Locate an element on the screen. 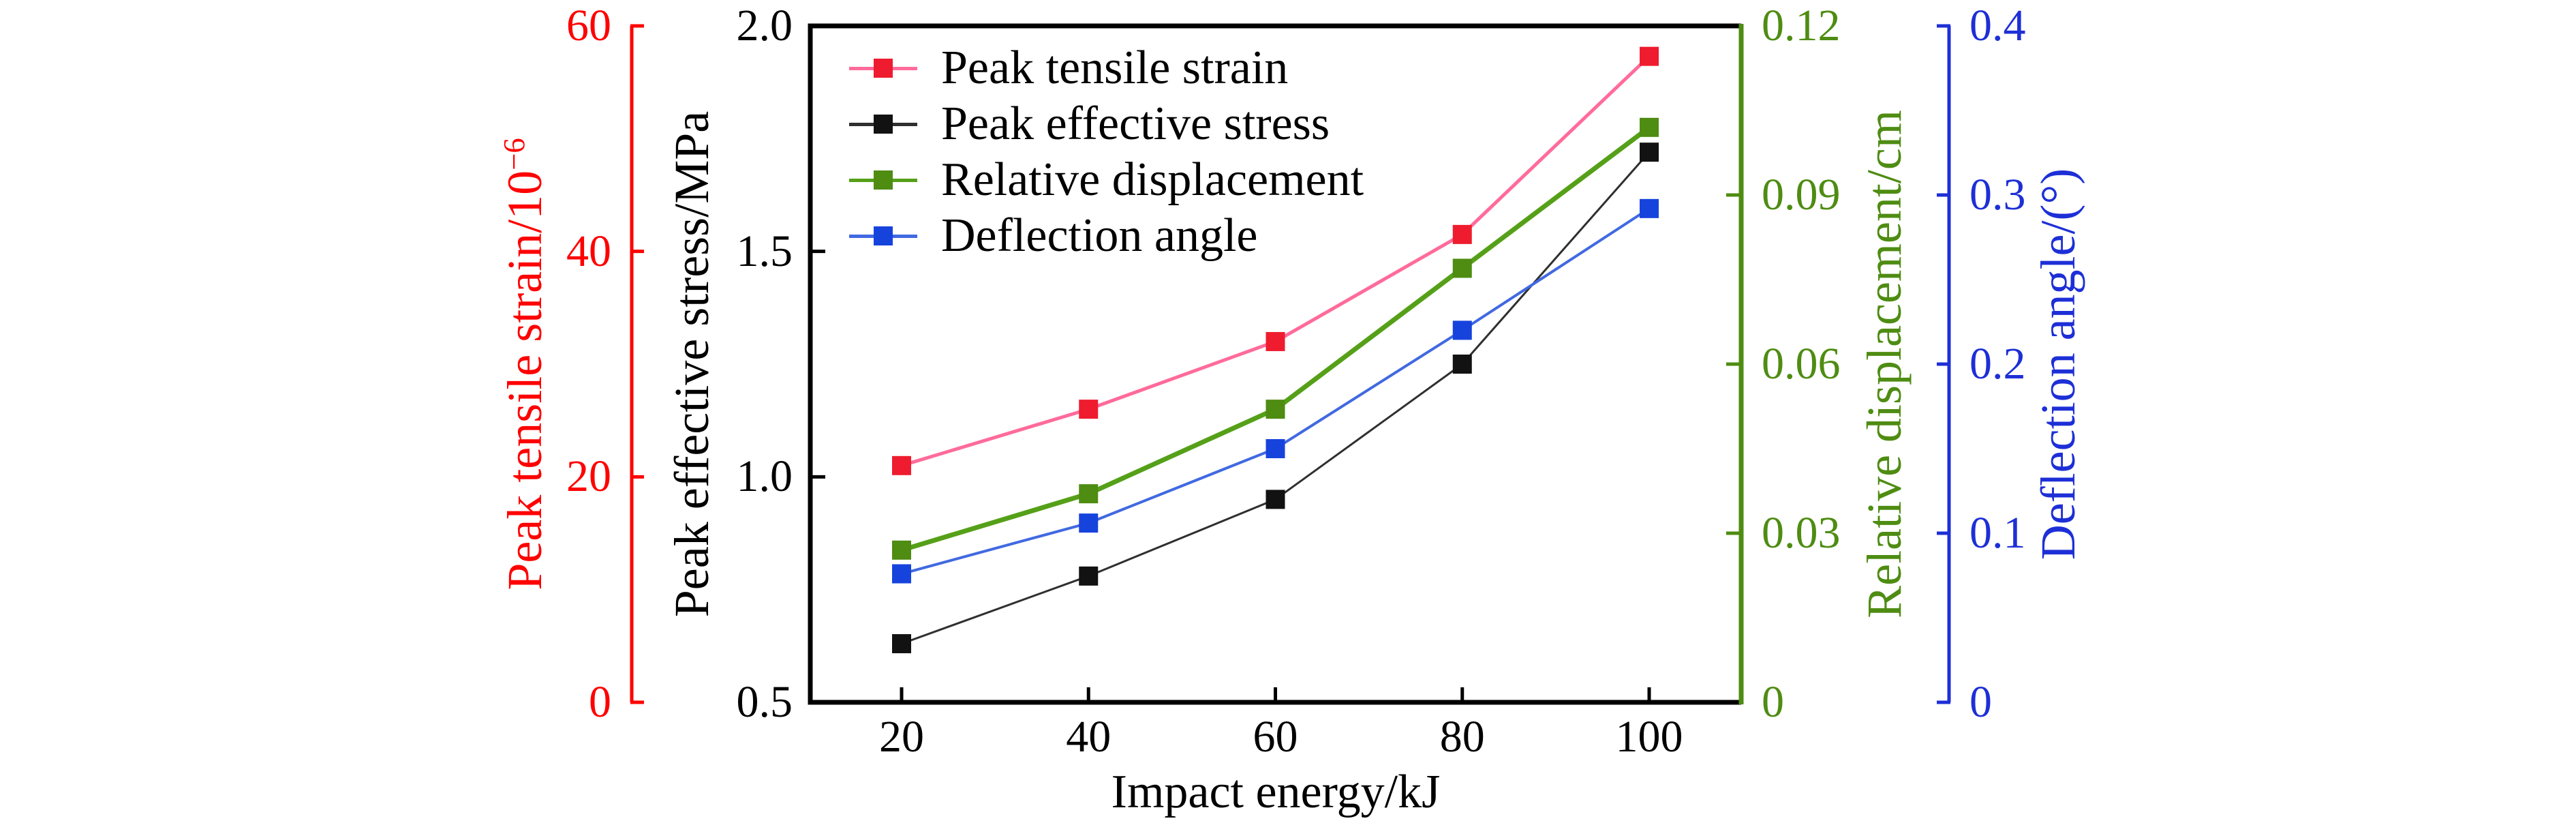  y-tick-label-angle: 0.1 is located at coordinates (1998, 533).